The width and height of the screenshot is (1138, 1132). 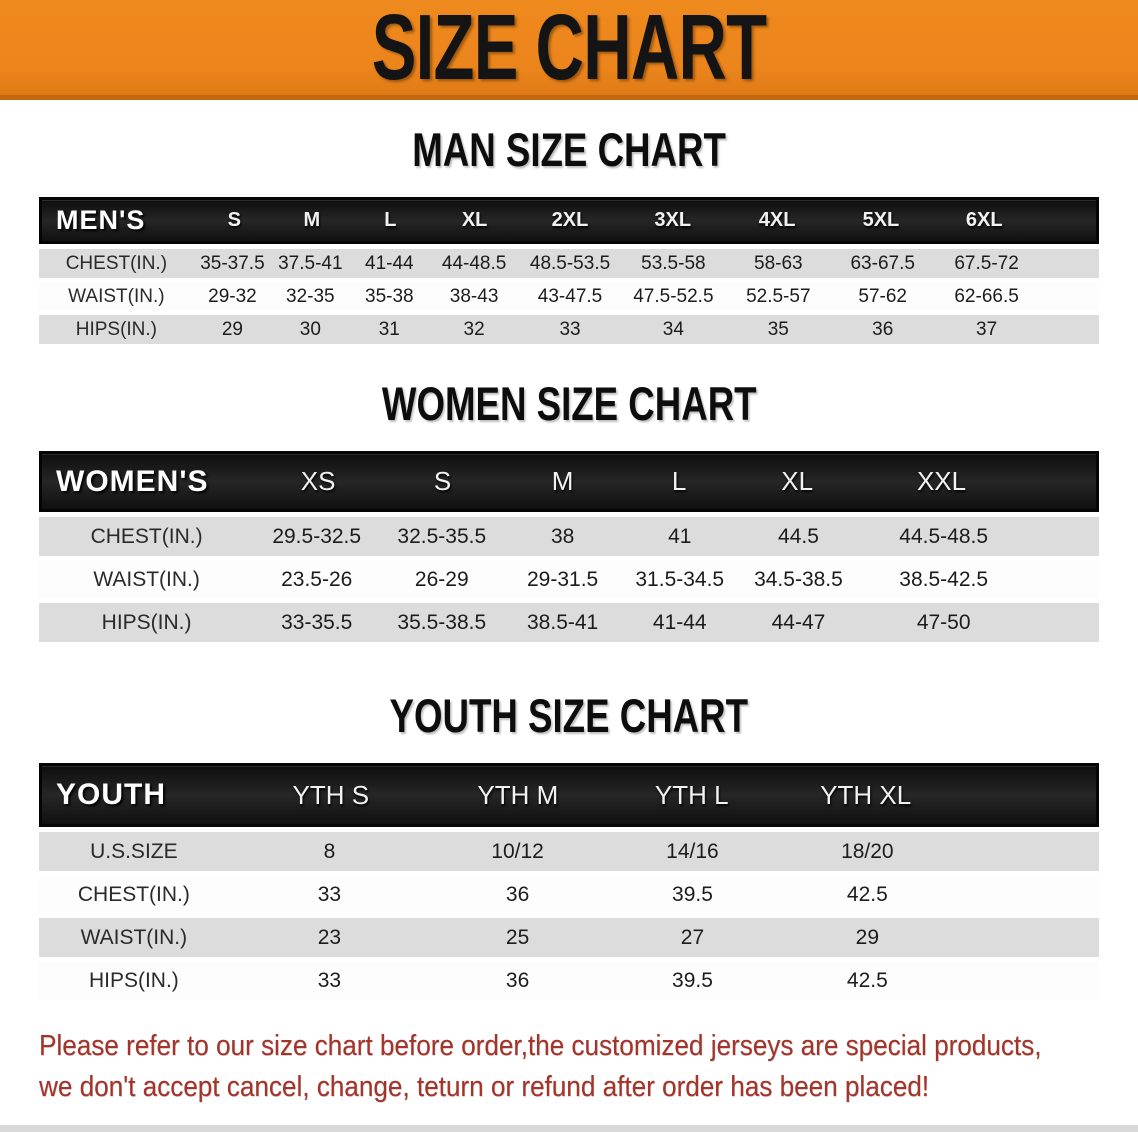 What do you see at coordinates (390, 220) in the screenshot?
I see `size-column-header: L` at bounding box center [390, 220].